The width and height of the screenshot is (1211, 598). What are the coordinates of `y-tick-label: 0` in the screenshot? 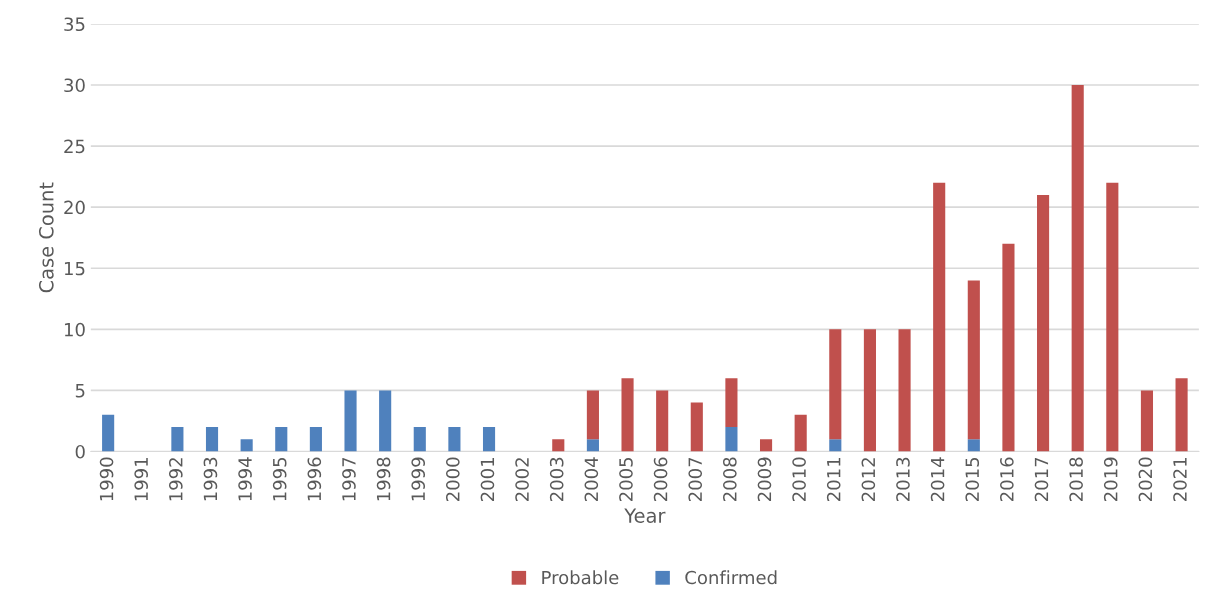 It's located at (80, 451).